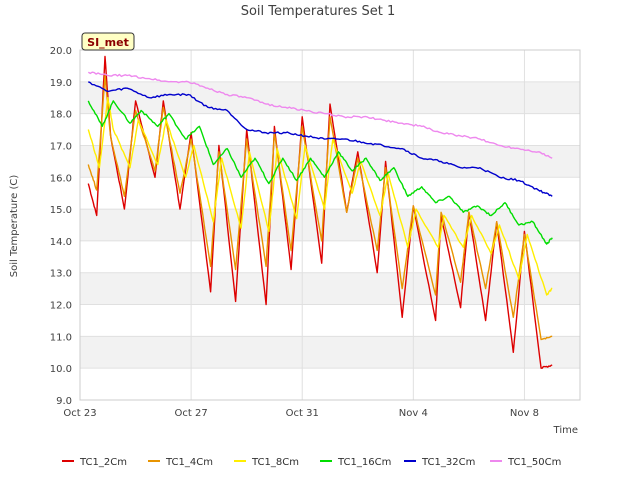 This screenshot has height=480, width=640. Describe the element at coordinates (61, 369) in the screenshot. I see `y-tick-label: 10.0` at that location.